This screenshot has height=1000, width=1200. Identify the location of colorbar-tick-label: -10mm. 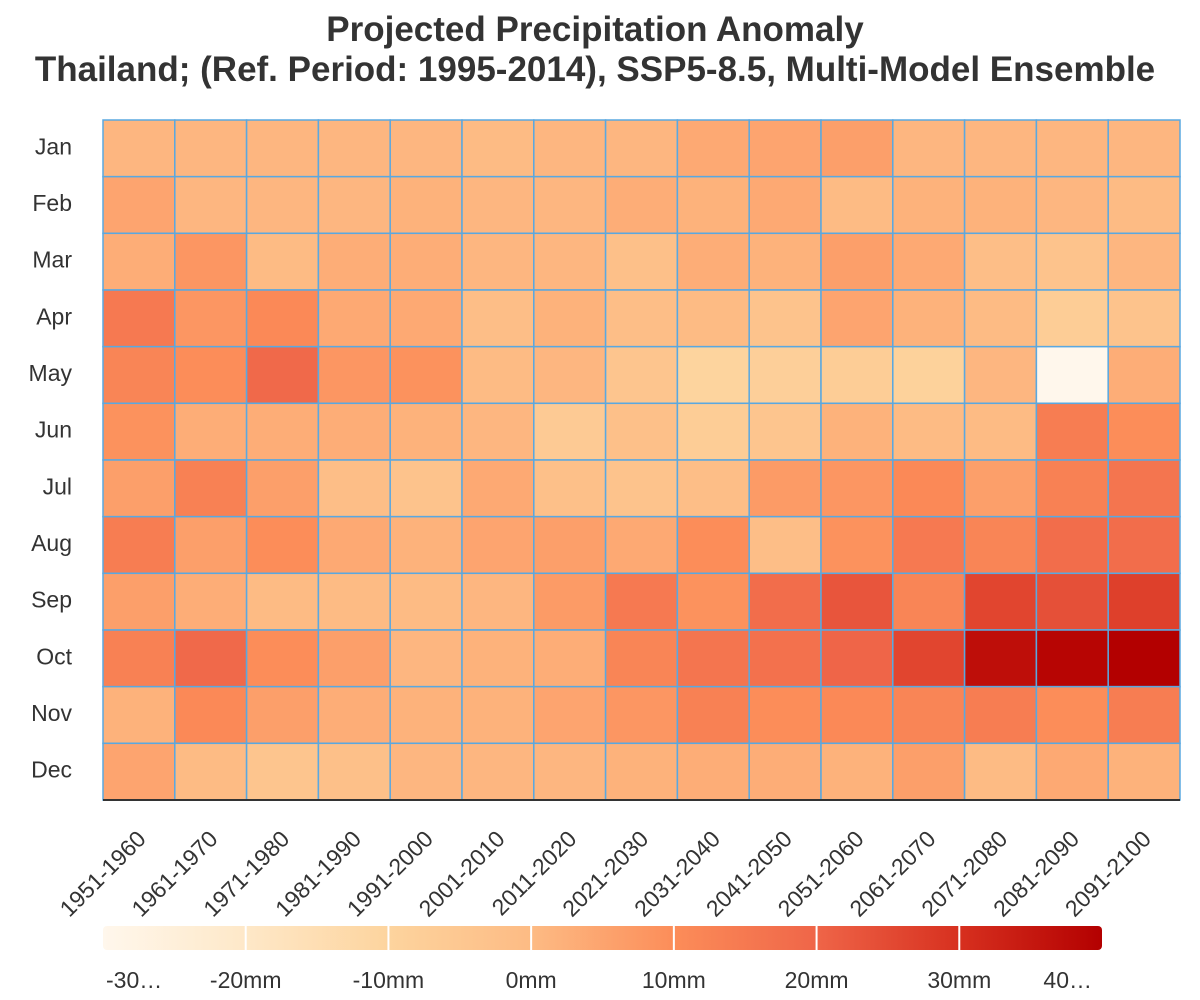
(389, 980).